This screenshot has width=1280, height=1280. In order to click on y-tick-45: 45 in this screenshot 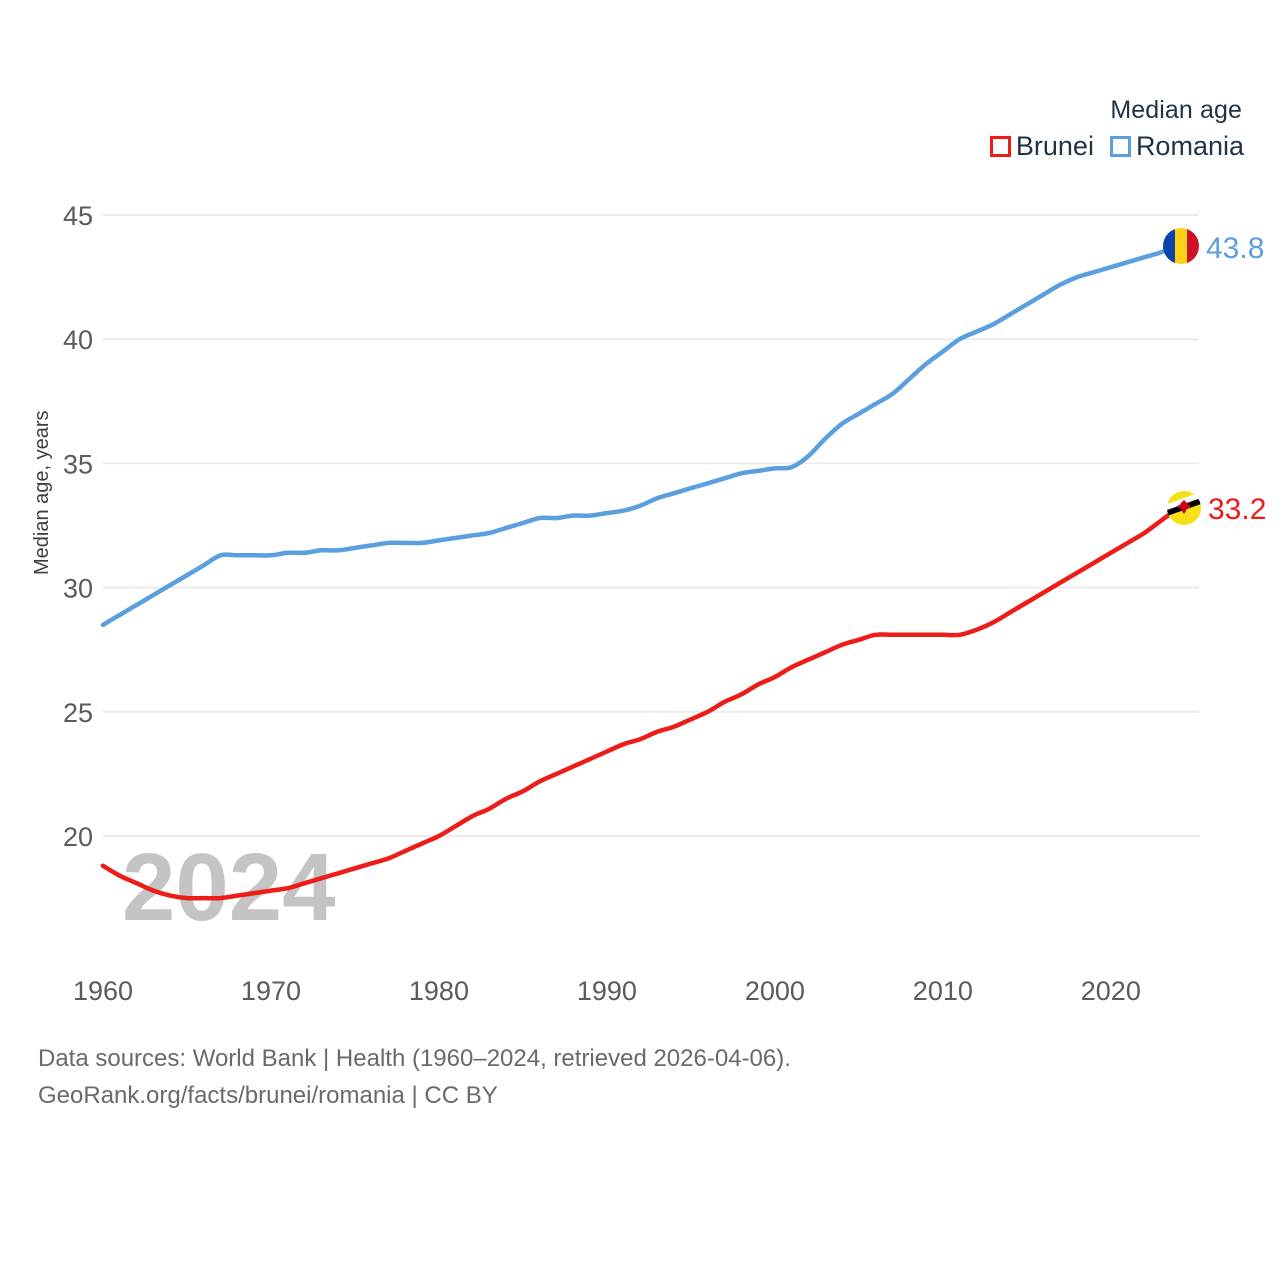, I will do `click(78, 216)`.